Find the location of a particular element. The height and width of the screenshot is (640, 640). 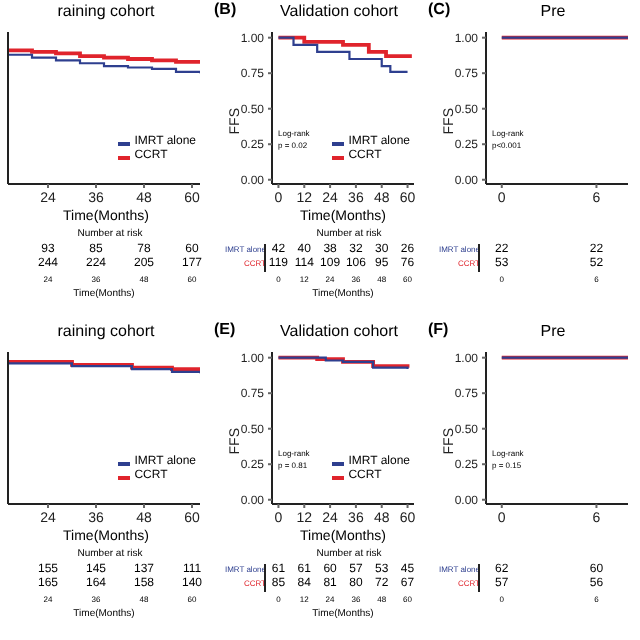

text: (C) is located at coordinates (439, 9).